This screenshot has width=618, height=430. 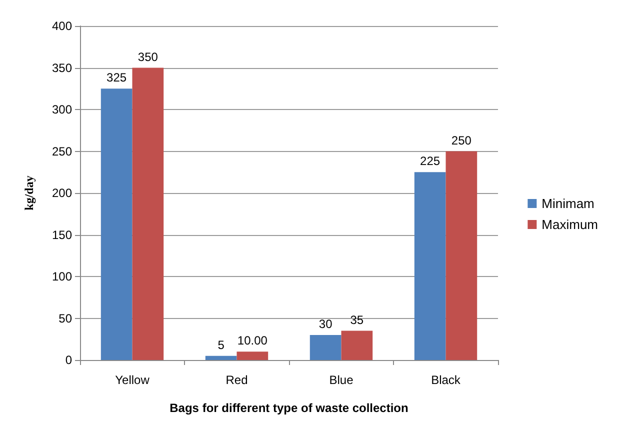 I want to click on data-label: 30, so click(x=325, y=323).